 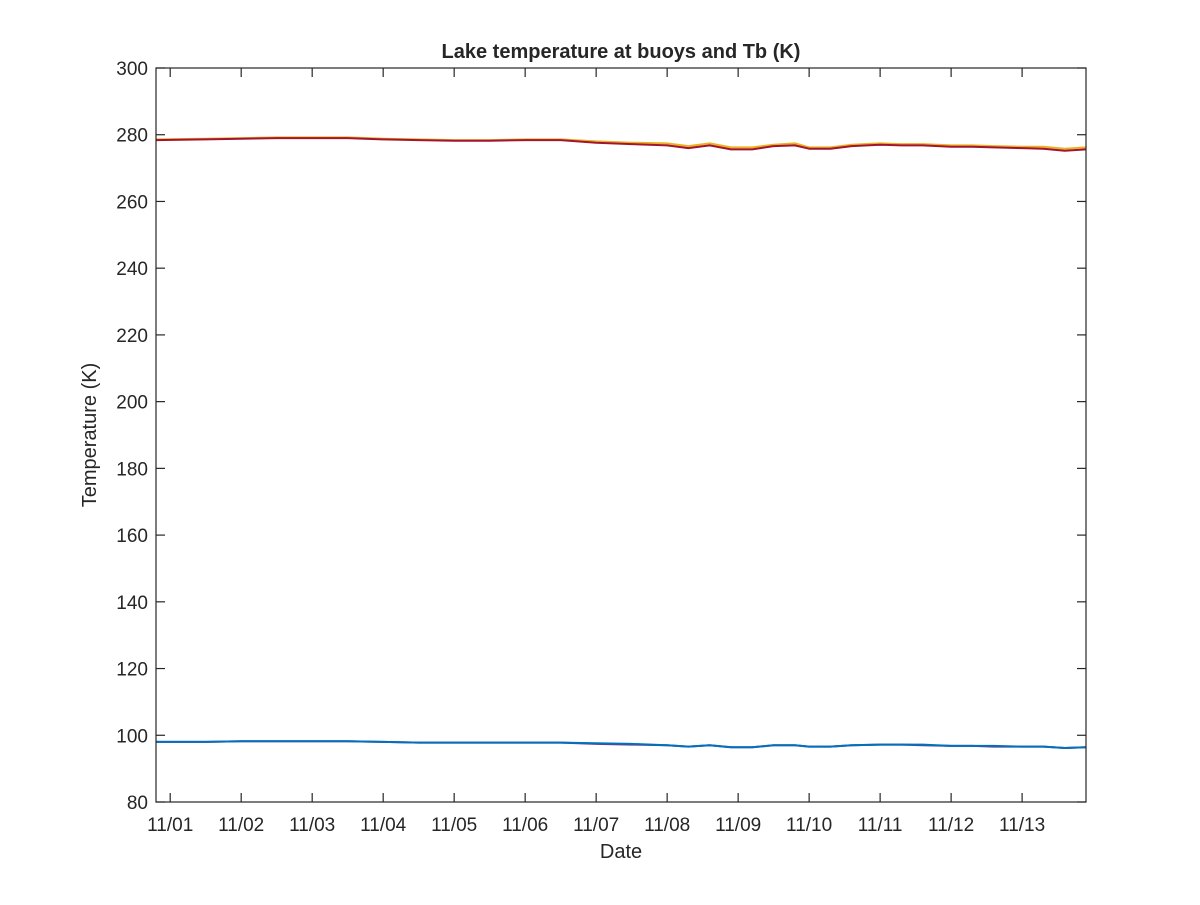 I want to click on y-tick-label: 140, so click(x=132, y=603).